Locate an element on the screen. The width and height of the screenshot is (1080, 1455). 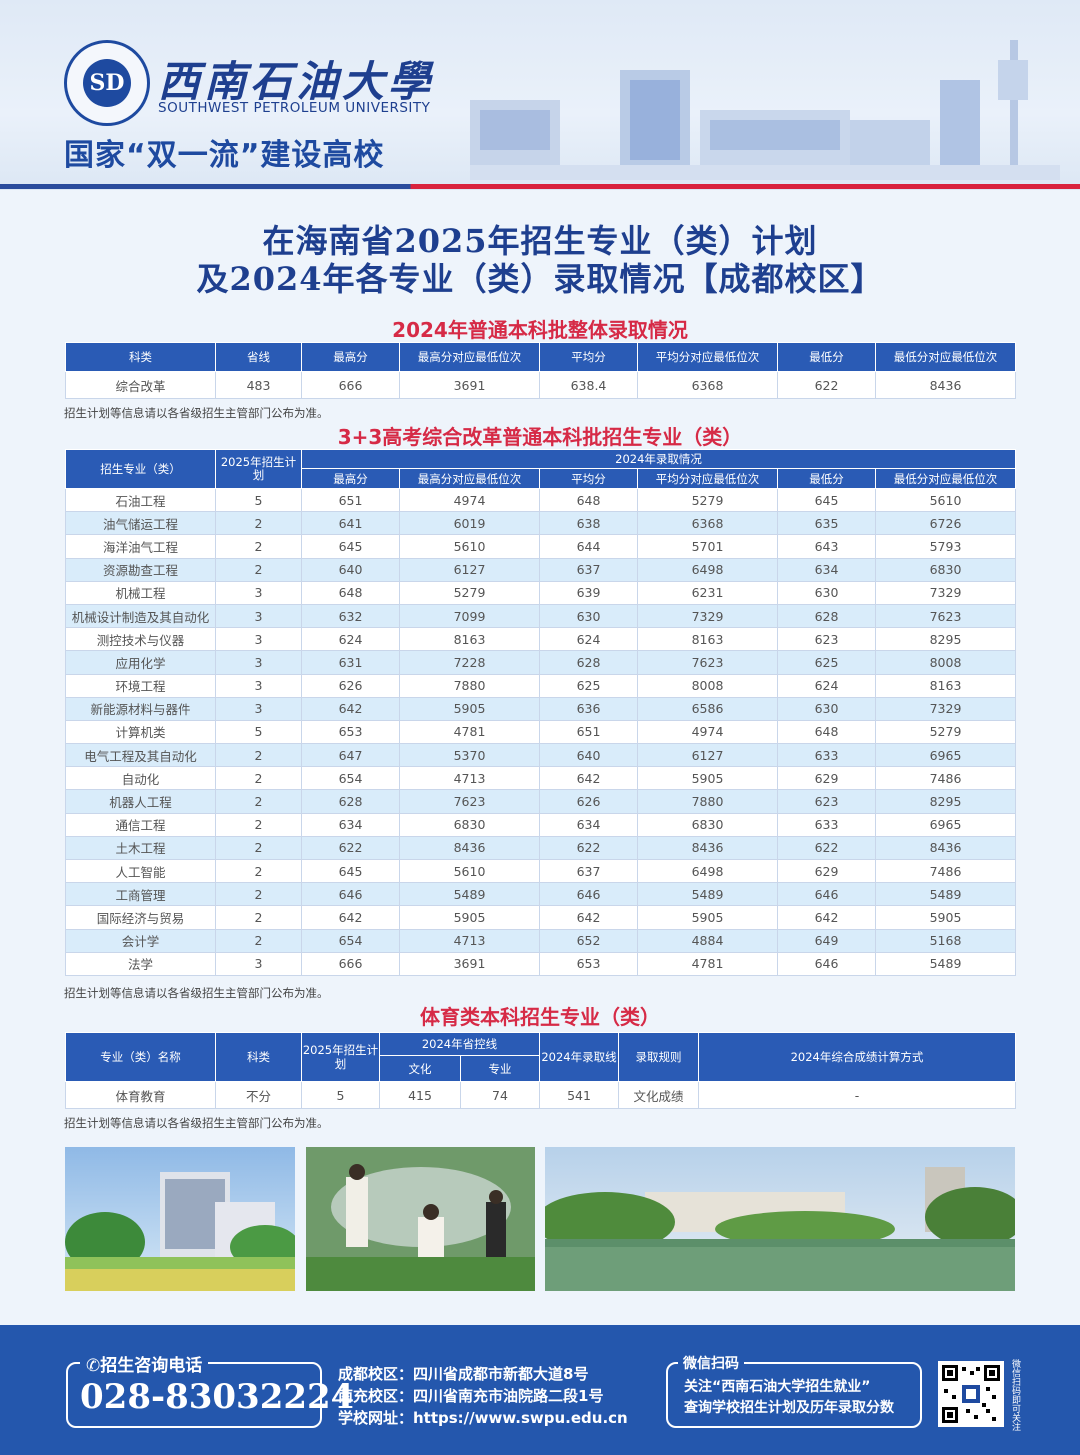
table-row: 石油工程 5 651 4974 648 5279 645 5610 is located at coordinates (541, 500).